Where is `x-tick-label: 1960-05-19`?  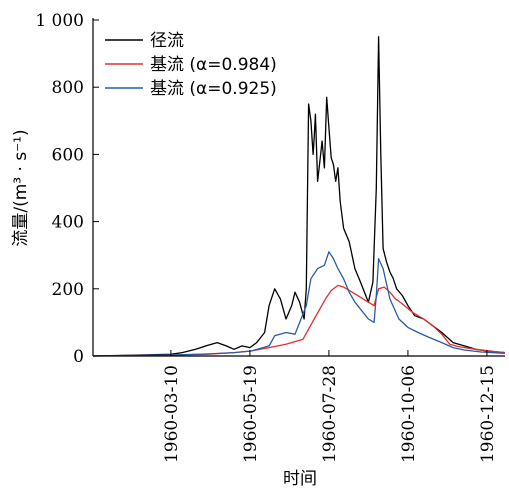
x-tick-label: 1960-05-19 is located at coordinates (251, 414).